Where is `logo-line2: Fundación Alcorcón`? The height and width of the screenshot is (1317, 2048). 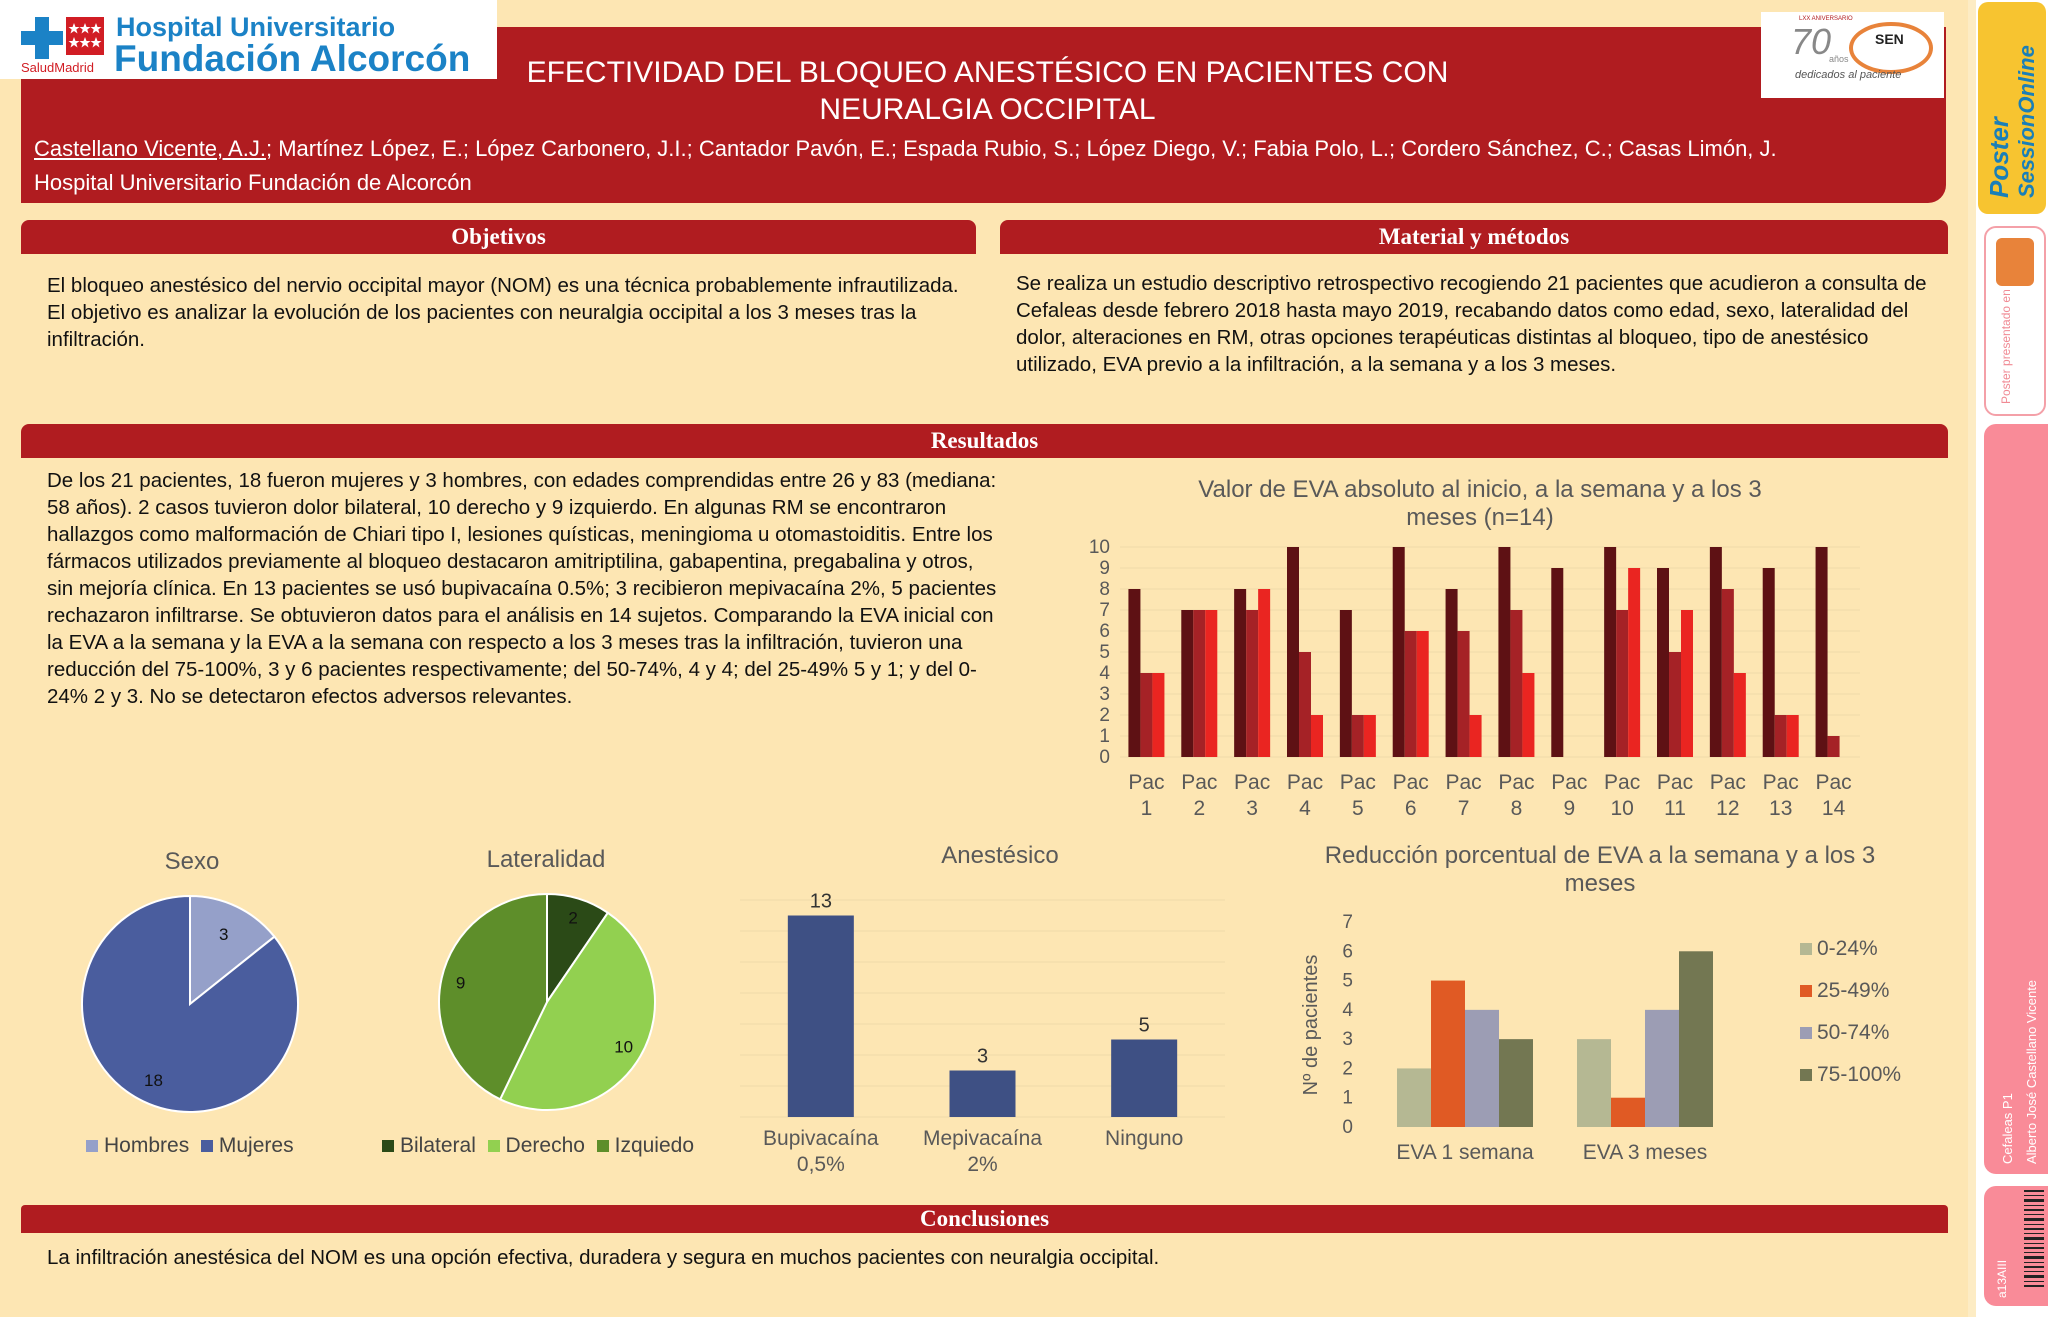 logo-line2: Fundación Alcorcón is located at coordinates (292, 58).